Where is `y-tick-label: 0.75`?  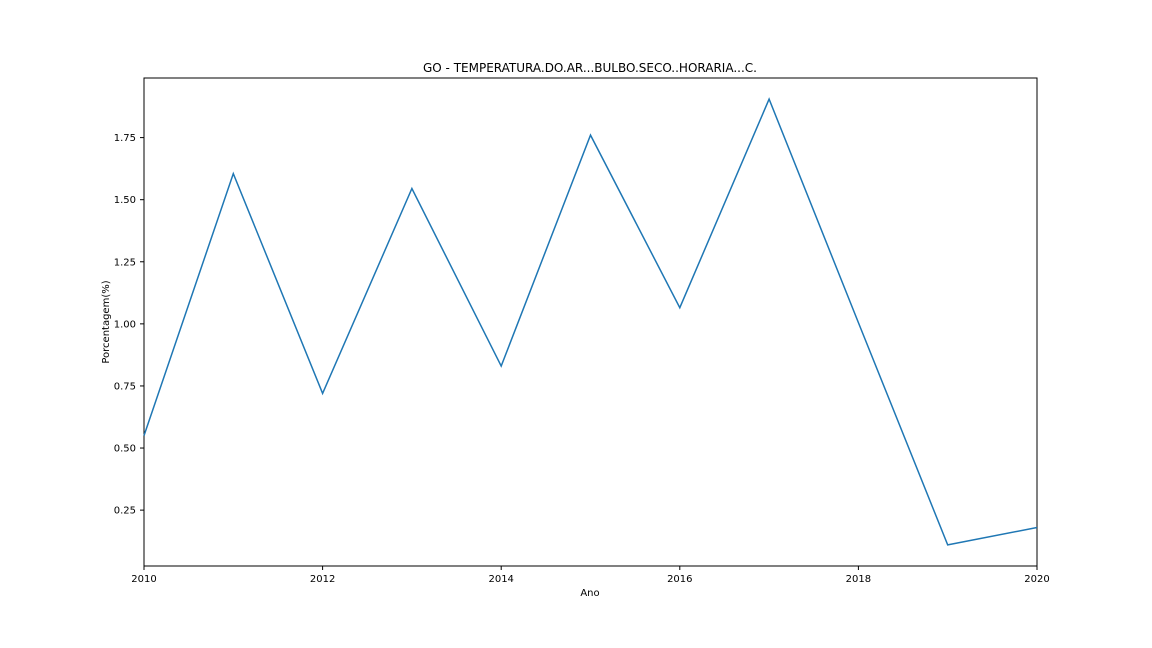 y-tick-label: 0.75 is located at coordinates (125, 386).